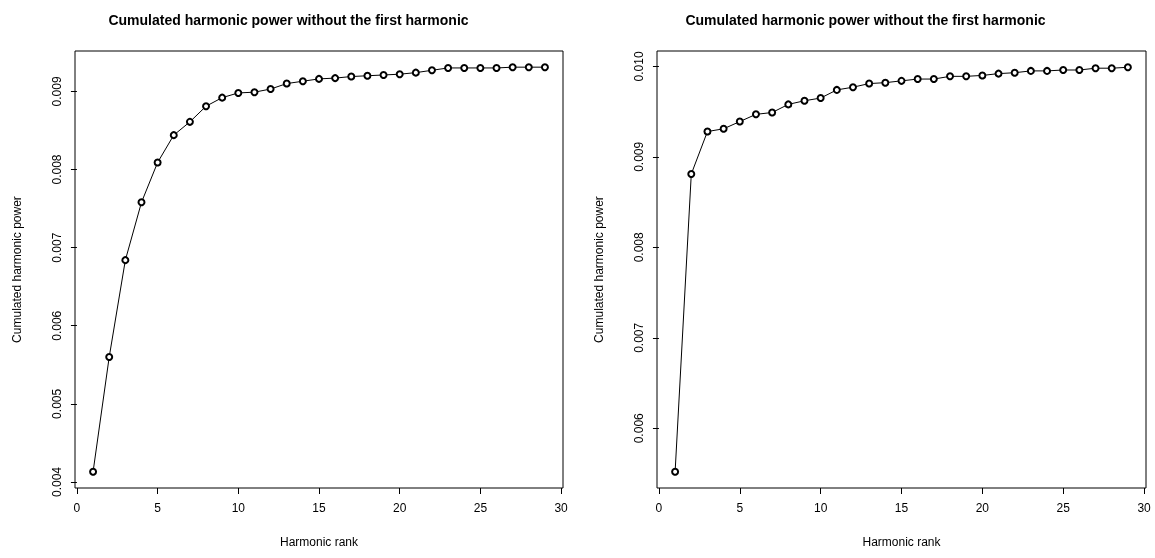 Image resolution: width=1155 pixels, height=558 pixels. Describe the element at coordinates (57, 403) in the screenshot. I see `y-tick-label: 0.005` at that location.